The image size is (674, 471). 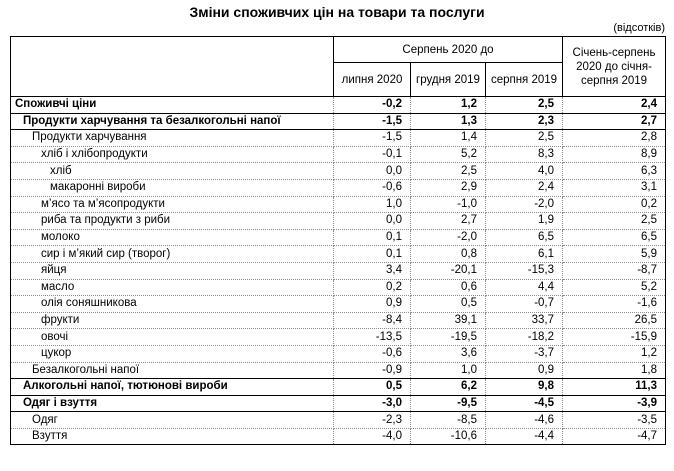 I want to click on value-cell: 11,3, so click(x=614, y=387).